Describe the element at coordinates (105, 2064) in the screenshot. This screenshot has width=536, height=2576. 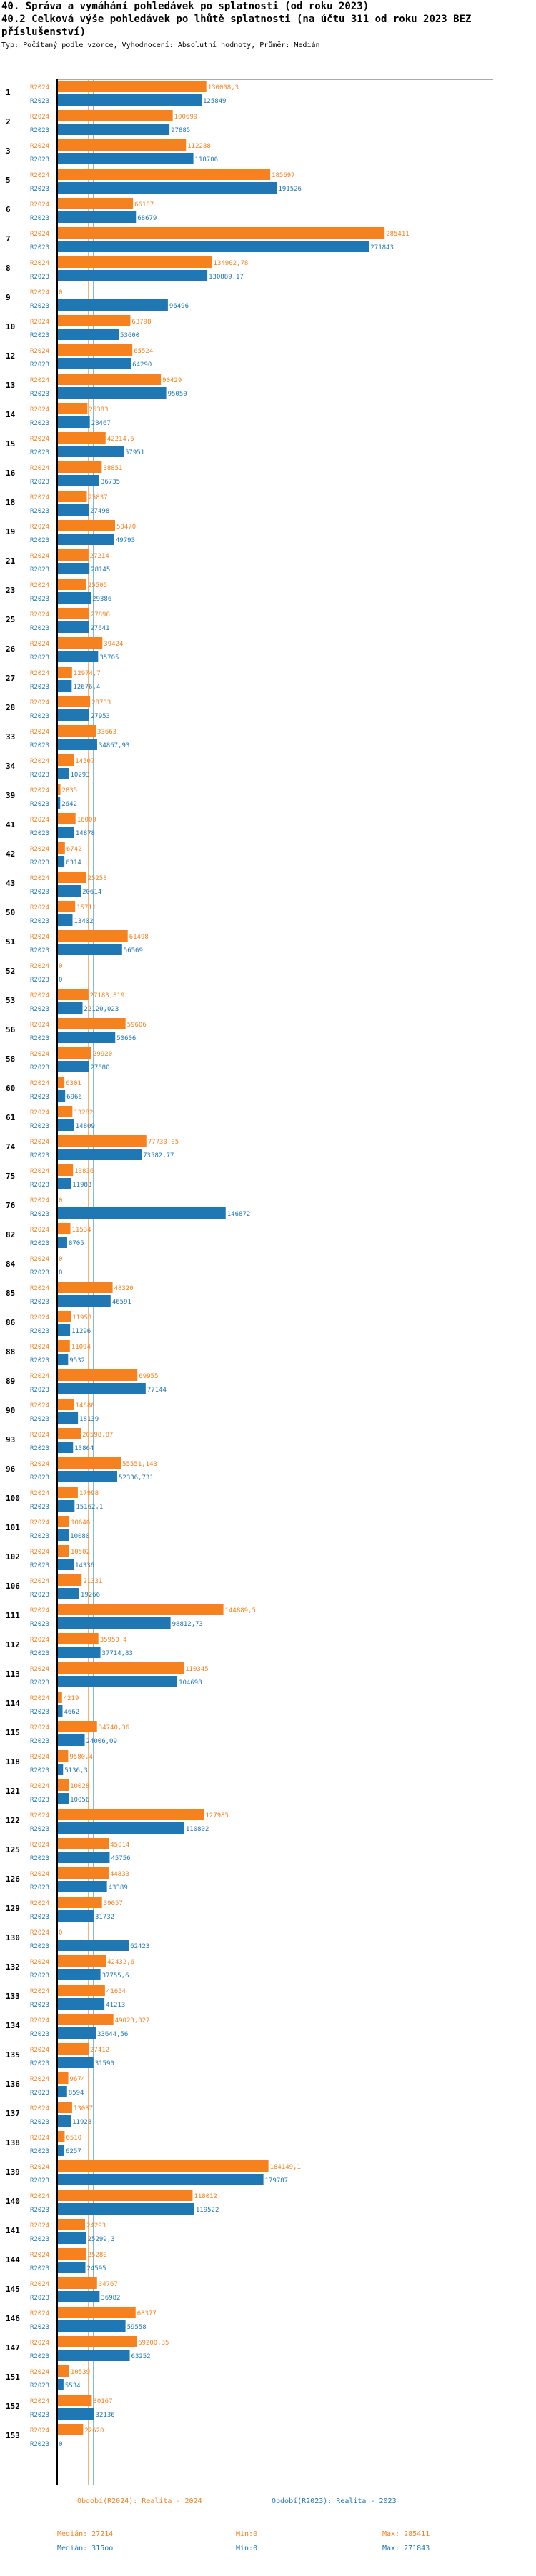
I see `value-label-r2023: 31590` at that location.